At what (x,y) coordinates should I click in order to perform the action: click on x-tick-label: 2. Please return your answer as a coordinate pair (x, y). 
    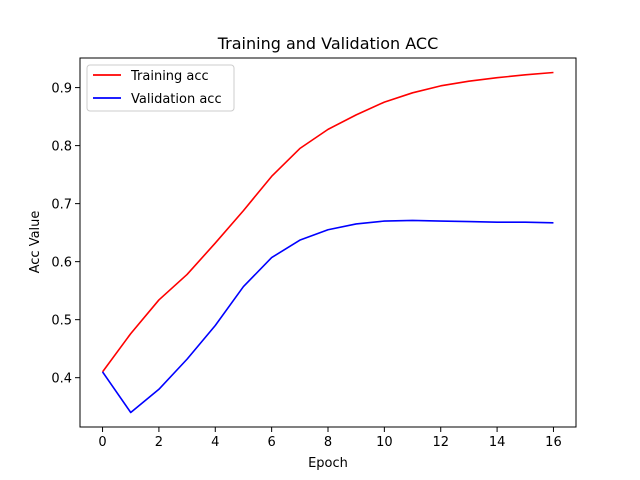
    Looking at the image, I should click on (159, 442).